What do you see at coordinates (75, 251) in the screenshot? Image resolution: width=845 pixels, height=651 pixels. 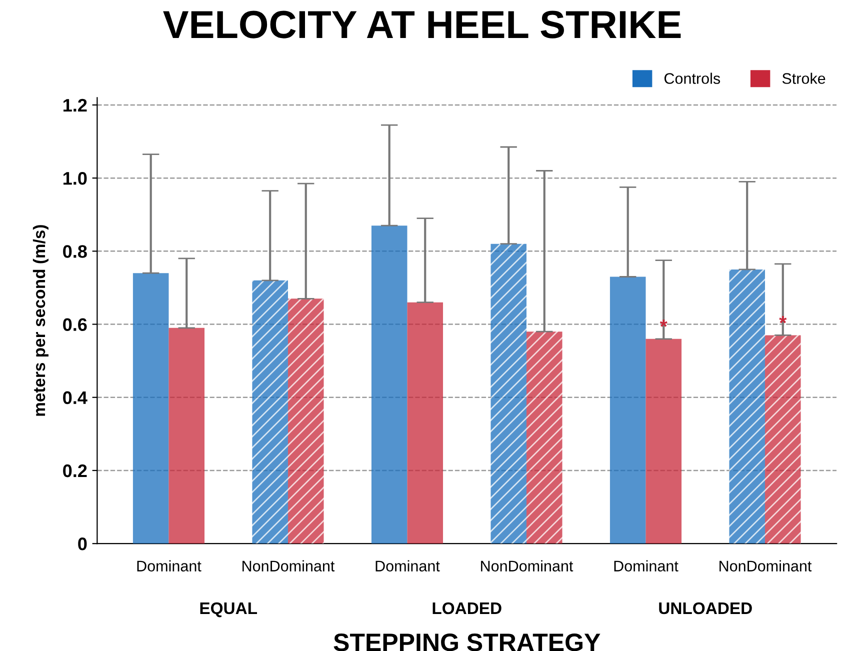 I see `y-tick-label: 0.8` at bounding box center [75, 251].